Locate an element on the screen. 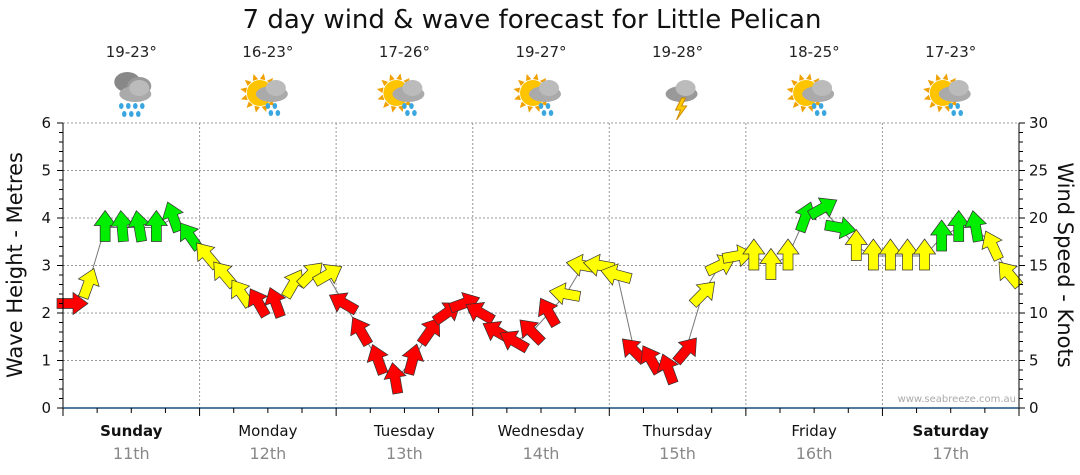 This screenshot has height=475, width=1080. day-label: Monday is located at coordinates (267, 431).